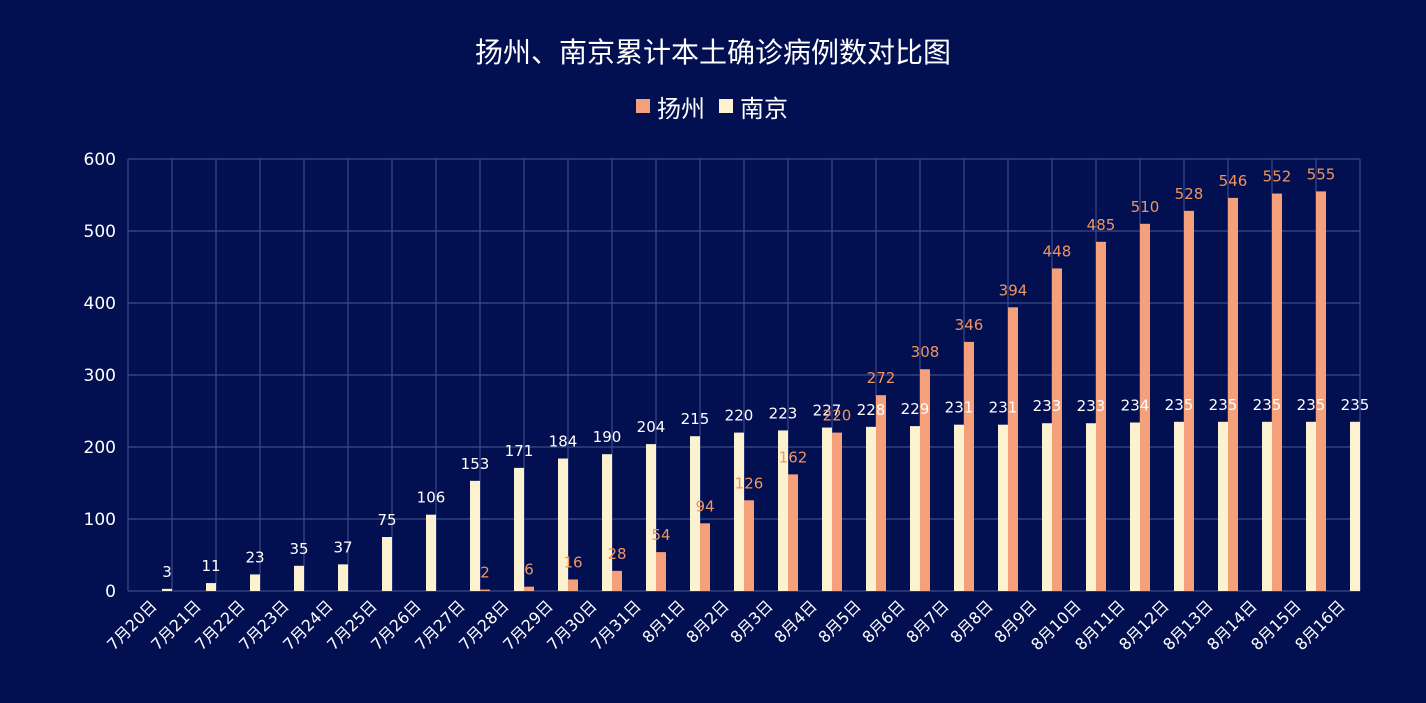 The height and width of the screenshot is (703, 1426). Describe the element at coordinates (475, 464) in the screenshot. I see `data-label-nanjing: 153` at that location.